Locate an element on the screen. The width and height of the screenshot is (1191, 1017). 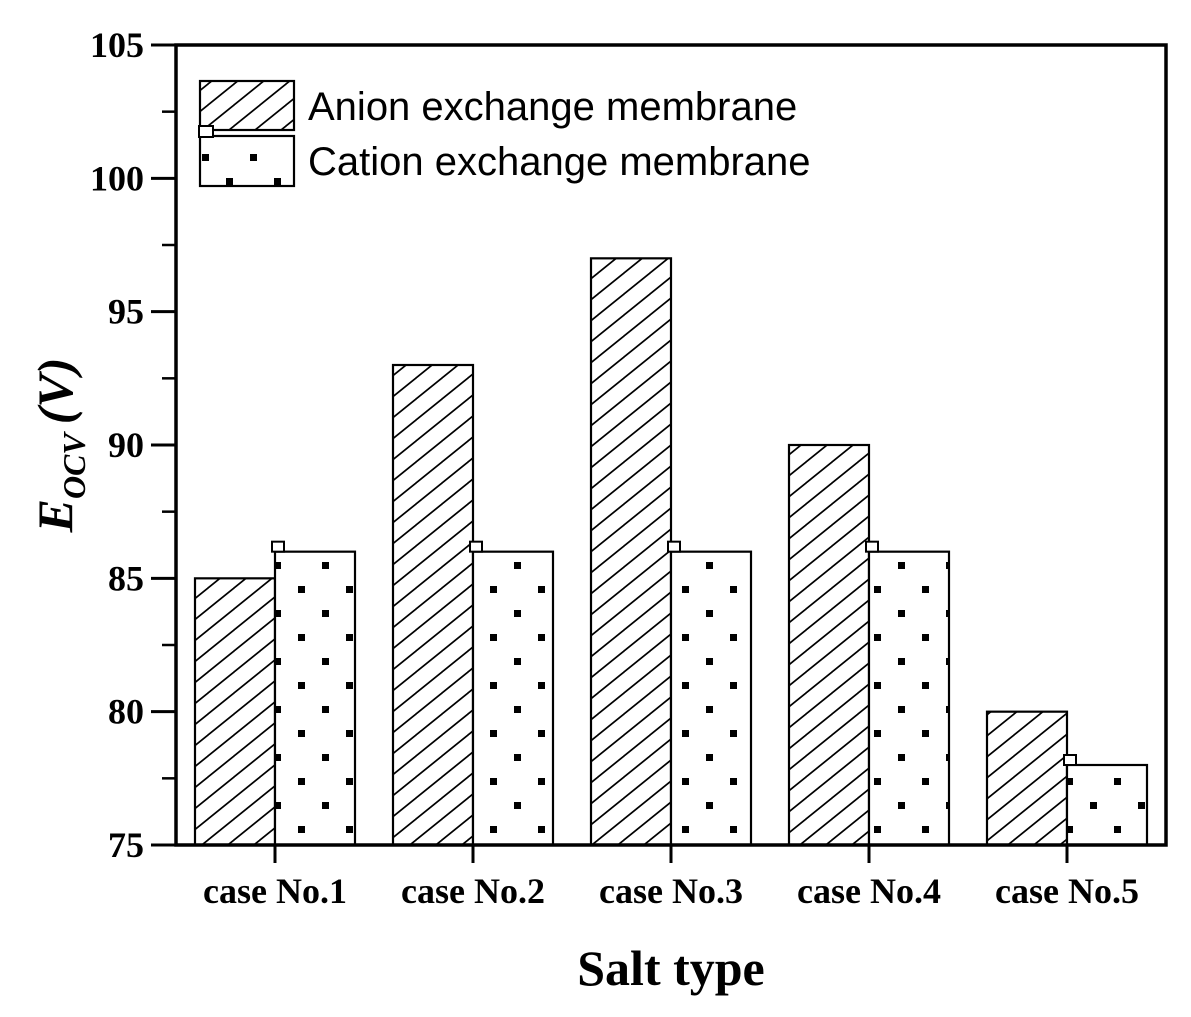
x-tick-label-1: case No.1 is located at coordinates (275, 891).